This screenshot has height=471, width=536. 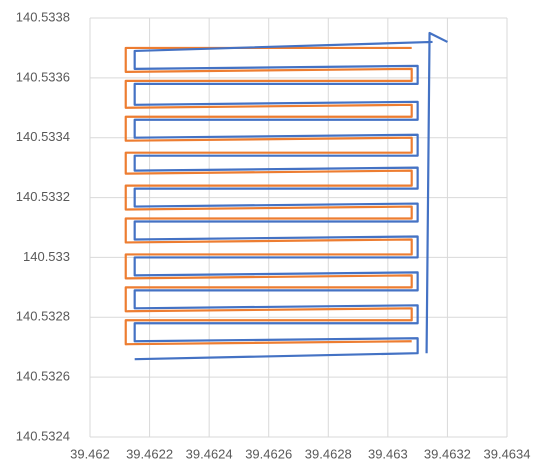 What do you see at coordinates (268, 453) in the screenshot?
I see `x-tick-label: 39.4626` at bounding box center [268, 453].